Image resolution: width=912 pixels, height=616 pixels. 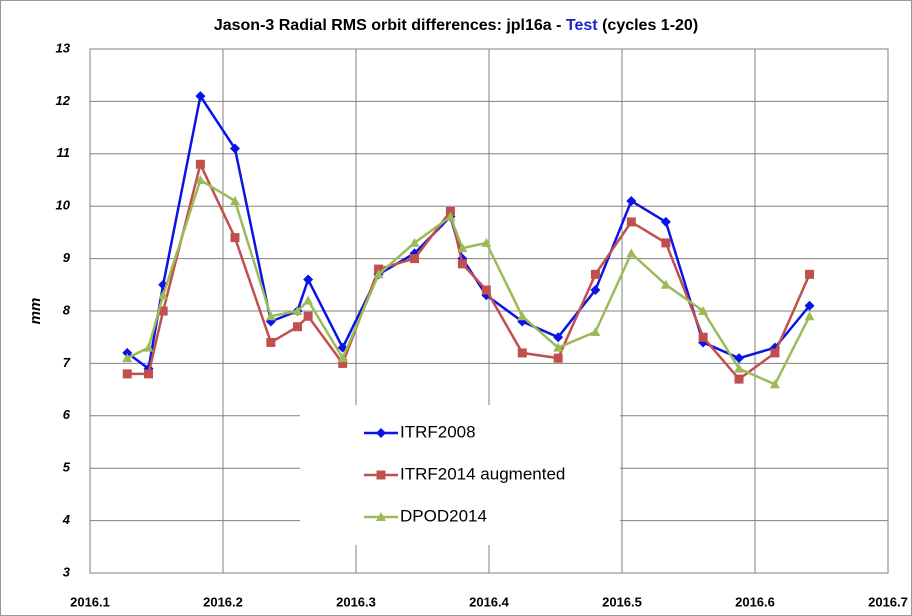 I want to click on y-tick-label: 13, so click(x=63, y=47).